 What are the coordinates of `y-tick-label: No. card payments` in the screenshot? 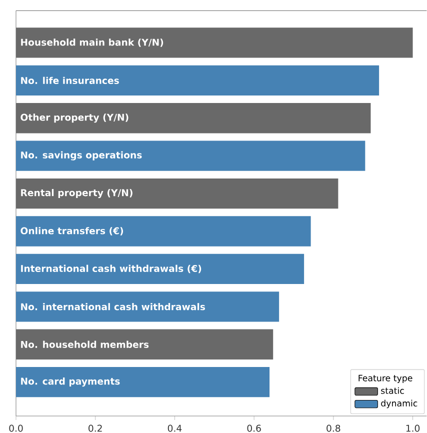 It's located at (70, 382).